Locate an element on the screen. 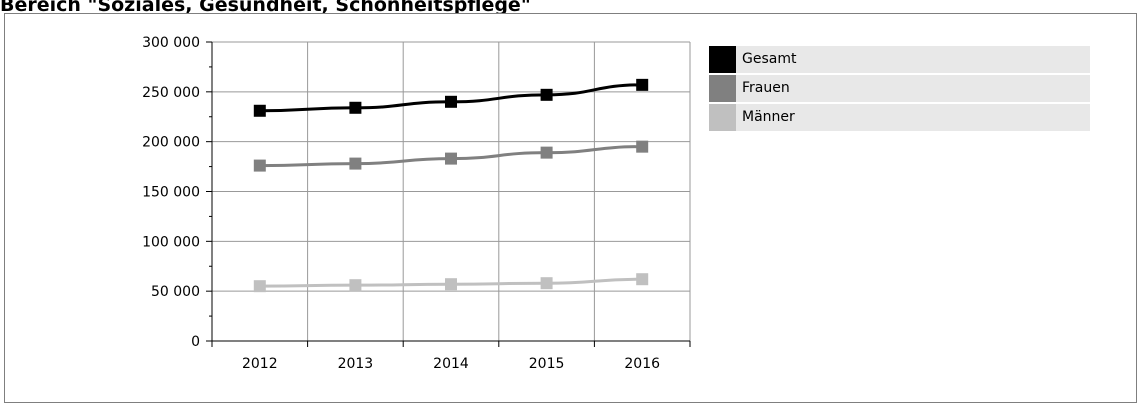  series-frauen is located at coordinates (451, 156).